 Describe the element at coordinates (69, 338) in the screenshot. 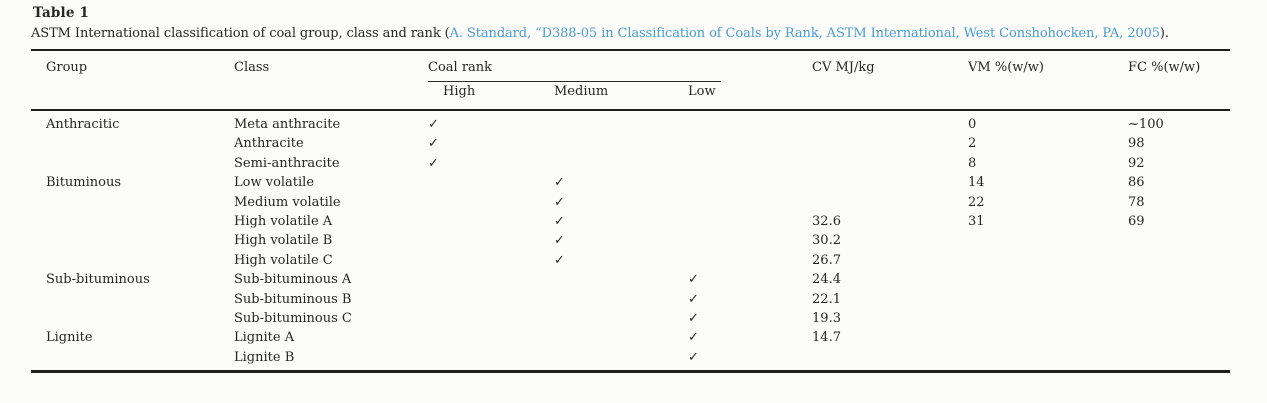

I see `cell-group: Lignite` at that location.